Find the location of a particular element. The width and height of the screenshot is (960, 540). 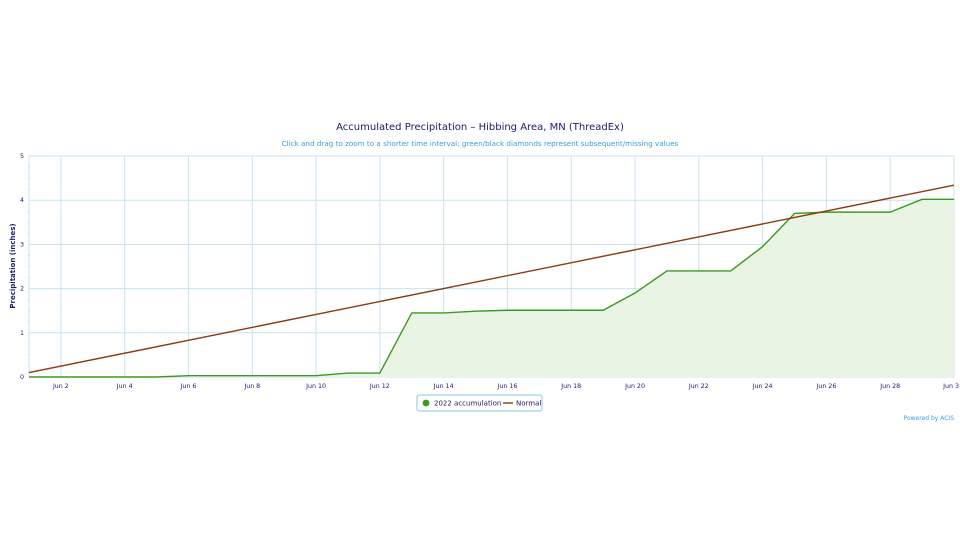

y-tick-label: 1 is located at coordinates (22, 333).